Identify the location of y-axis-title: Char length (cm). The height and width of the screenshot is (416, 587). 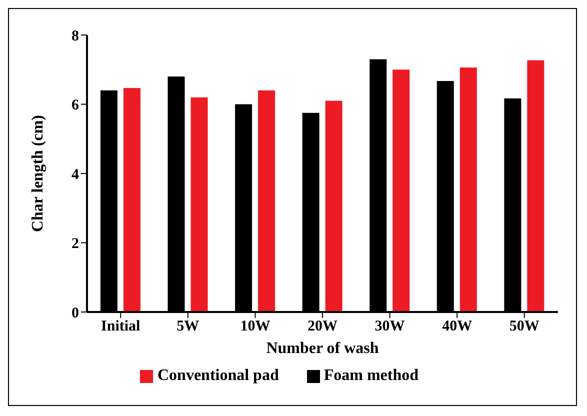
(38, 173).